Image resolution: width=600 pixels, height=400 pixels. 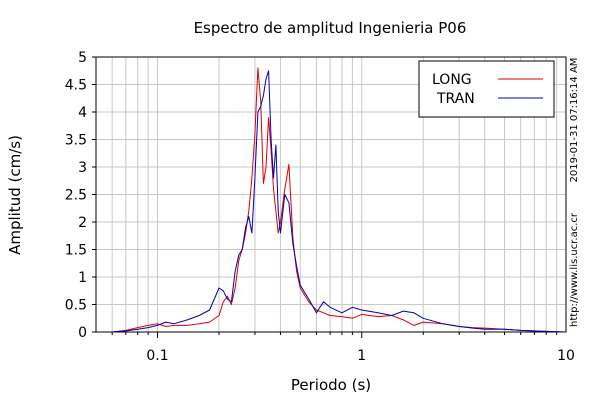 I want to click on x-tick-label: 1, so click(x=361, y=356).